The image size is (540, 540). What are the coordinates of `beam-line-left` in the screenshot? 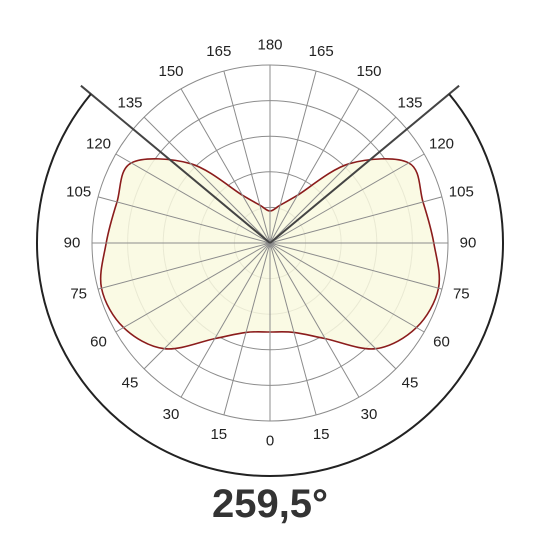 It's located at (175, 164).